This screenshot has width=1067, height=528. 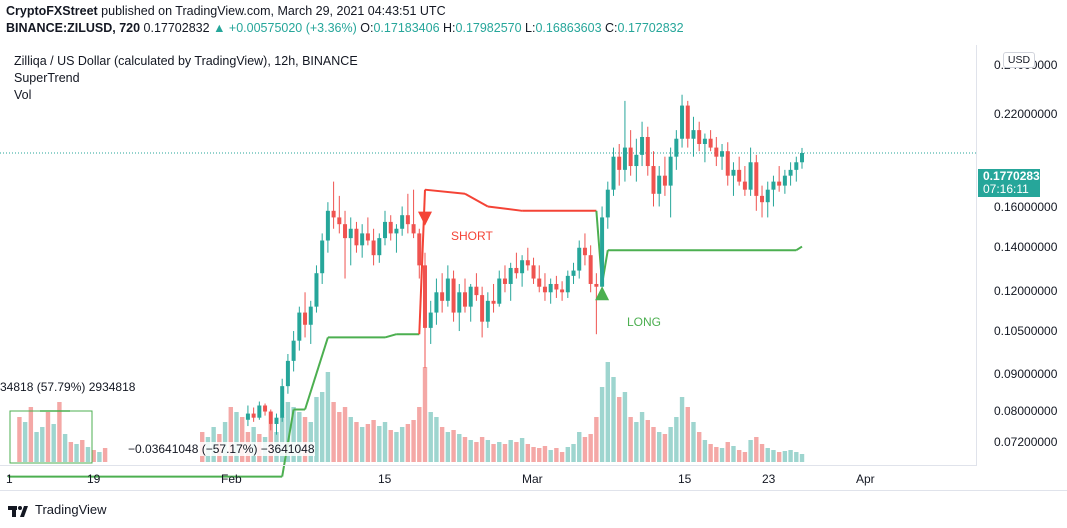 What do you see at coordinates (285, 28) in the screenshot?
I see `price-change: ▲ +0.00575020 (+3.36%)` at bounding box center [285, 28].